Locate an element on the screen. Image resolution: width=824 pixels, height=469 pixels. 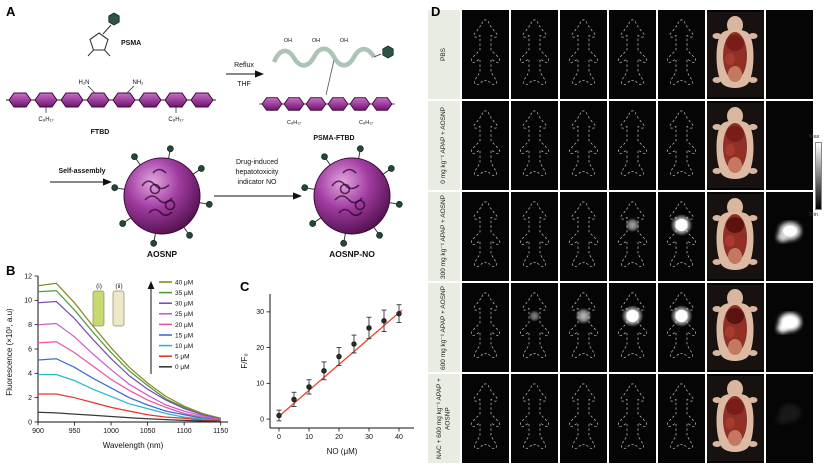
svg-text: 1150 is located at coordinates (220, 431).